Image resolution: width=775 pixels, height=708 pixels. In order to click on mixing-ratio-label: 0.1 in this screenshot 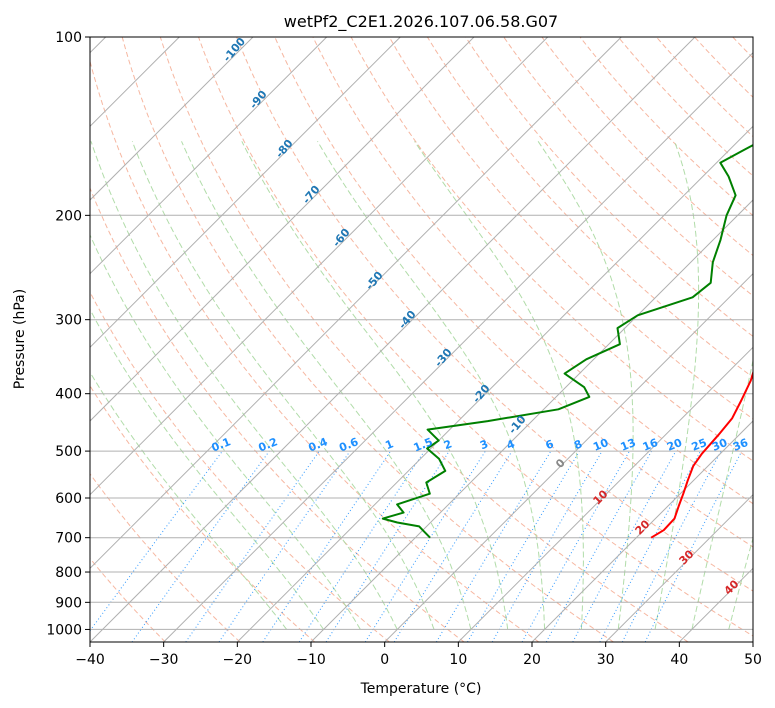, I will do `click(221, 444)`.